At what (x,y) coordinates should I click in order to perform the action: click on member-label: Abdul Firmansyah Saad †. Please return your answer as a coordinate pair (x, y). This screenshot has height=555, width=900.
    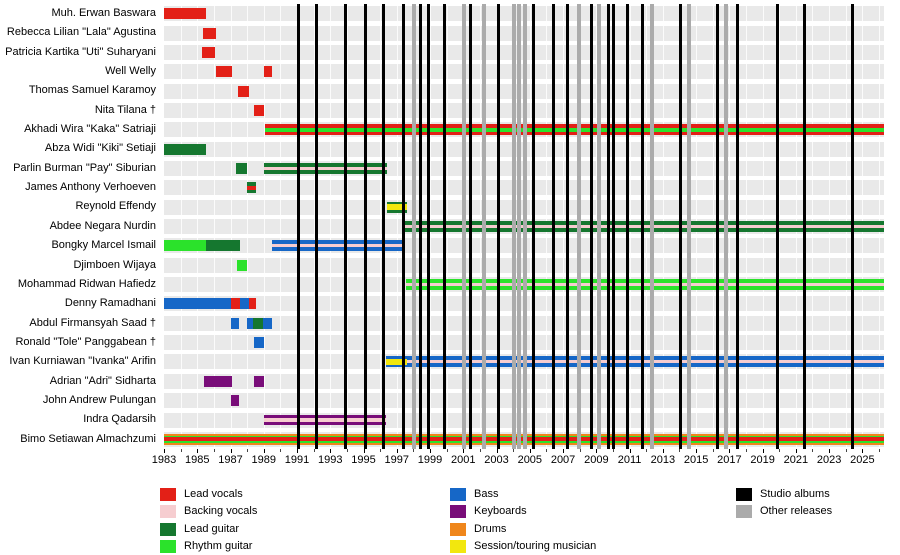
    Looking at the image, I should click on (92, 322).